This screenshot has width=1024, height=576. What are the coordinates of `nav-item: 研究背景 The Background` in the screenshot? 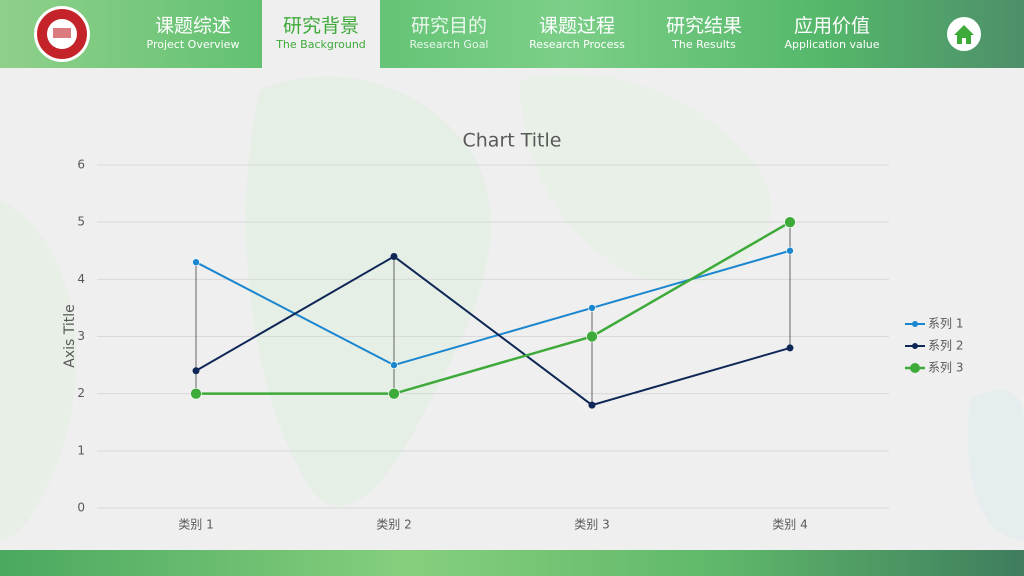 It's located at (321, 34).